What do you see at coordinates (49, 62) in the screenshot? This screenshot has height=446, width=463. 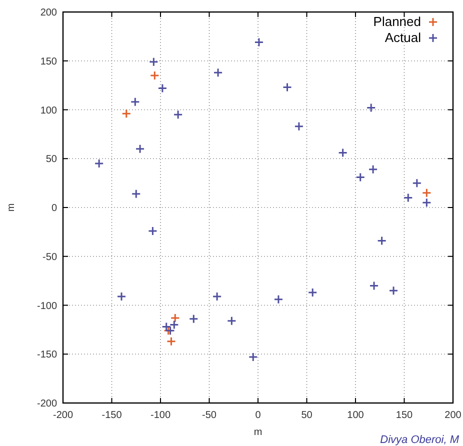 I see `y-tick-label: 150` at bounding box center [49, 62].